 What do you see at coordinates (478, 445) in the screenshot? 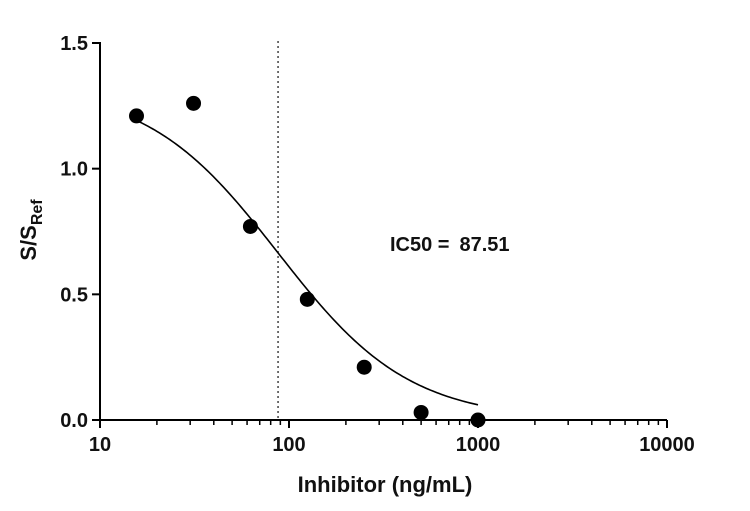
I see `x-tick-label: 1000` at bounding box center [478, 445].